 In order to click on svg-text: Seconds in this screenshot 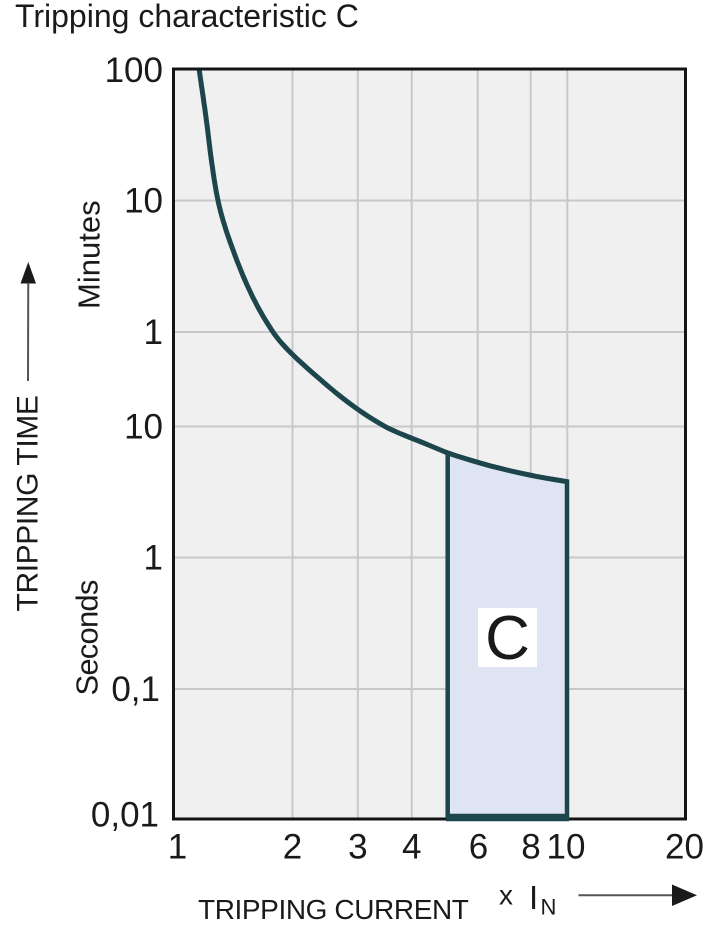, I will do `click(87, 637)`.